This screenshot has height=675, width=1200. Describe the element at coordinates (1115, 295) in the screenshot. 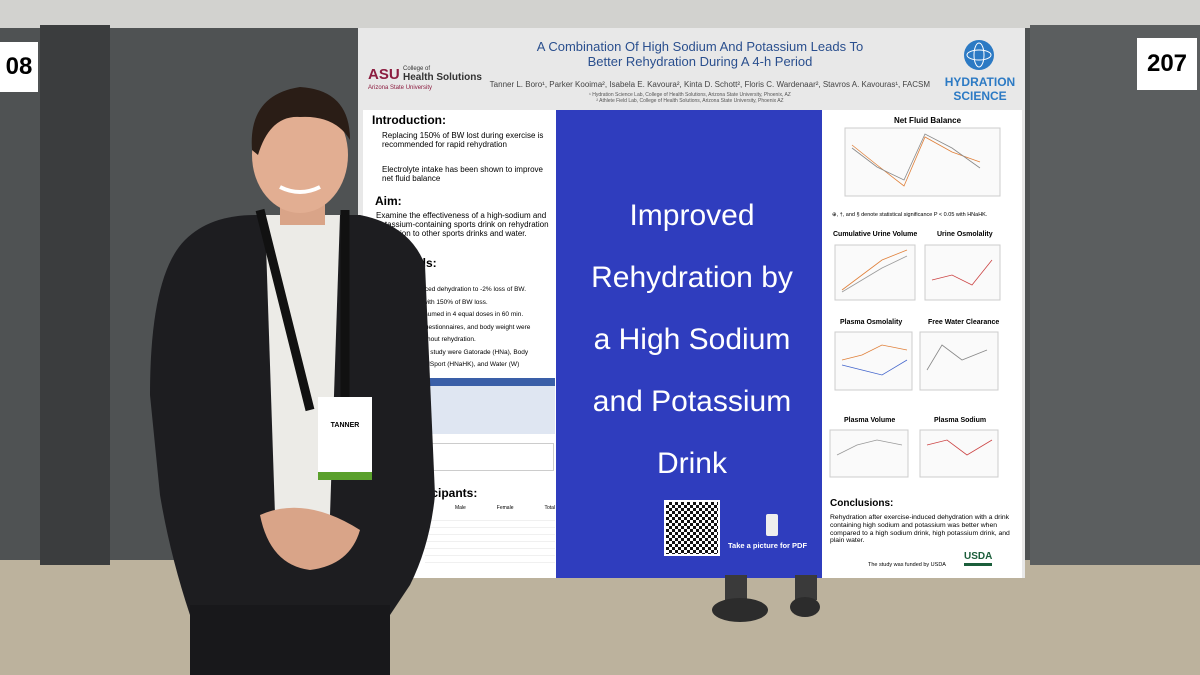

I see `board-panel` at that location.